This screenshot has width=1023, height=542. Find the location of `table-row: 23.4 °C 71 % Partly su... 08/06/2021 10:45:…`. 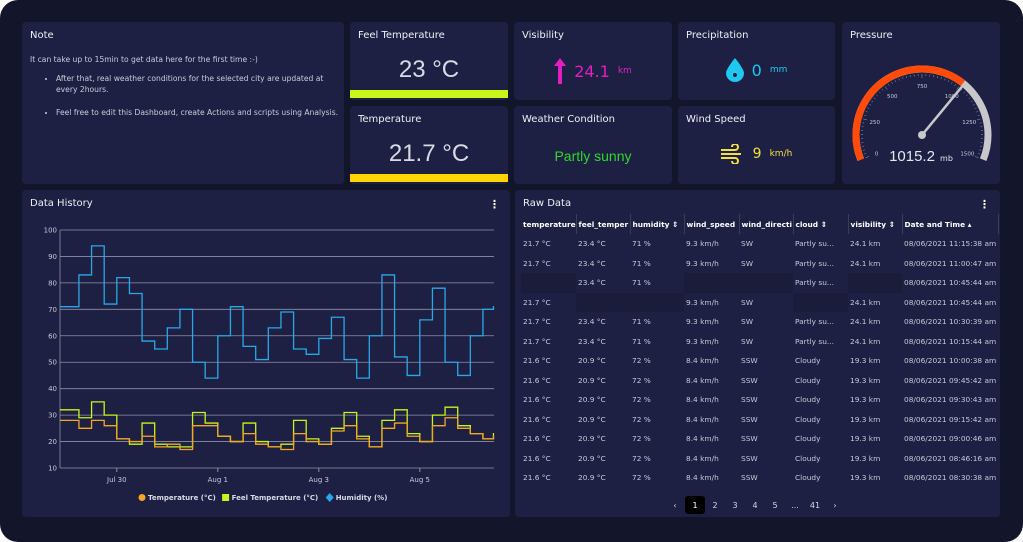

table-row: 23.4 °C 71 % Partly su... 08/06/2021 10:45:… is located at coordinates (759, 283).